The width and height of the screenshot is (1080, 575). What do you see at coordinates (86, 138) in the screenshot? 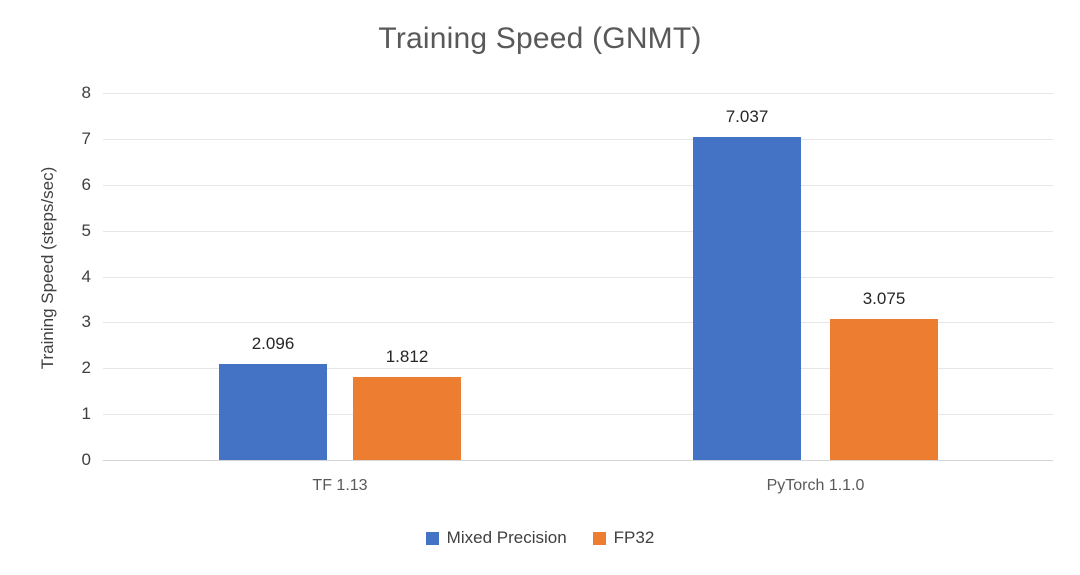
I see `y-axis-tick-label: 7` at bounding box center [86, 138].